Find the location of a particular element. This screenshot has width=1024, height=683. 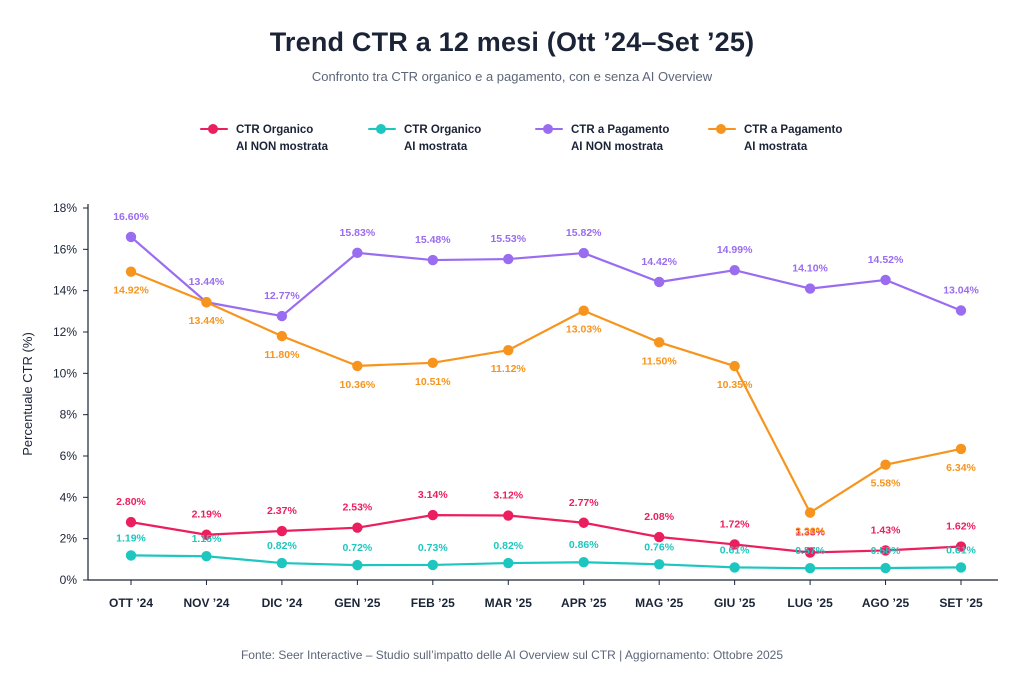

x-tick-label: LUG ’25 is located at coordinates (810, 603).